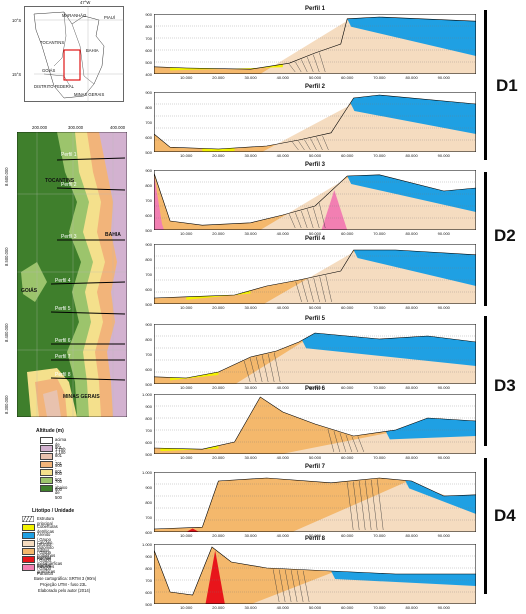 The image size is (526, 614). Describe the element at coordinates (6, 256) in the screenshot. I see `map-y-tick: 8.500.000` at that location.